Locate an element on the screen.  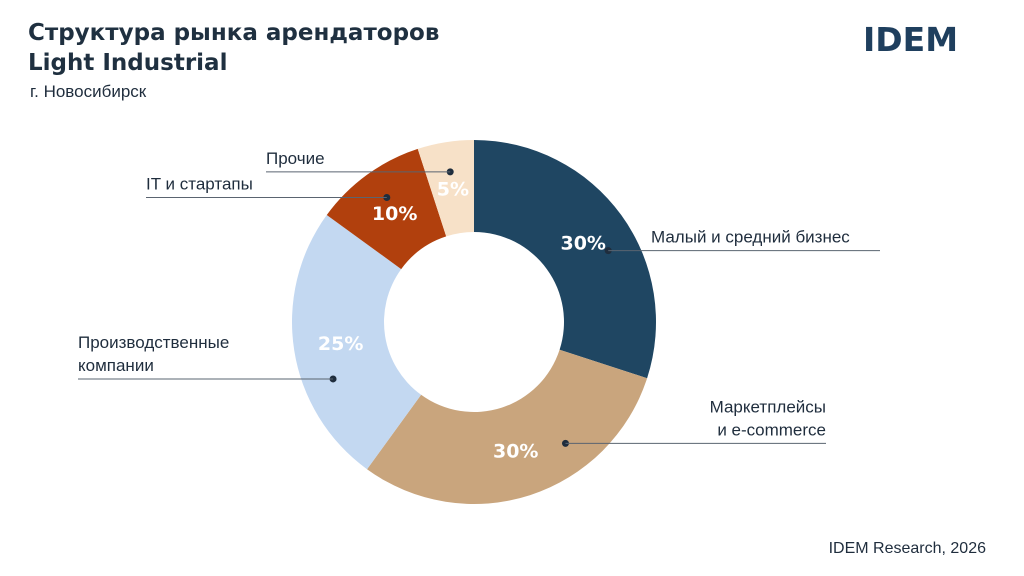
value-label-3: 25% is located at coordinates (340, 344).